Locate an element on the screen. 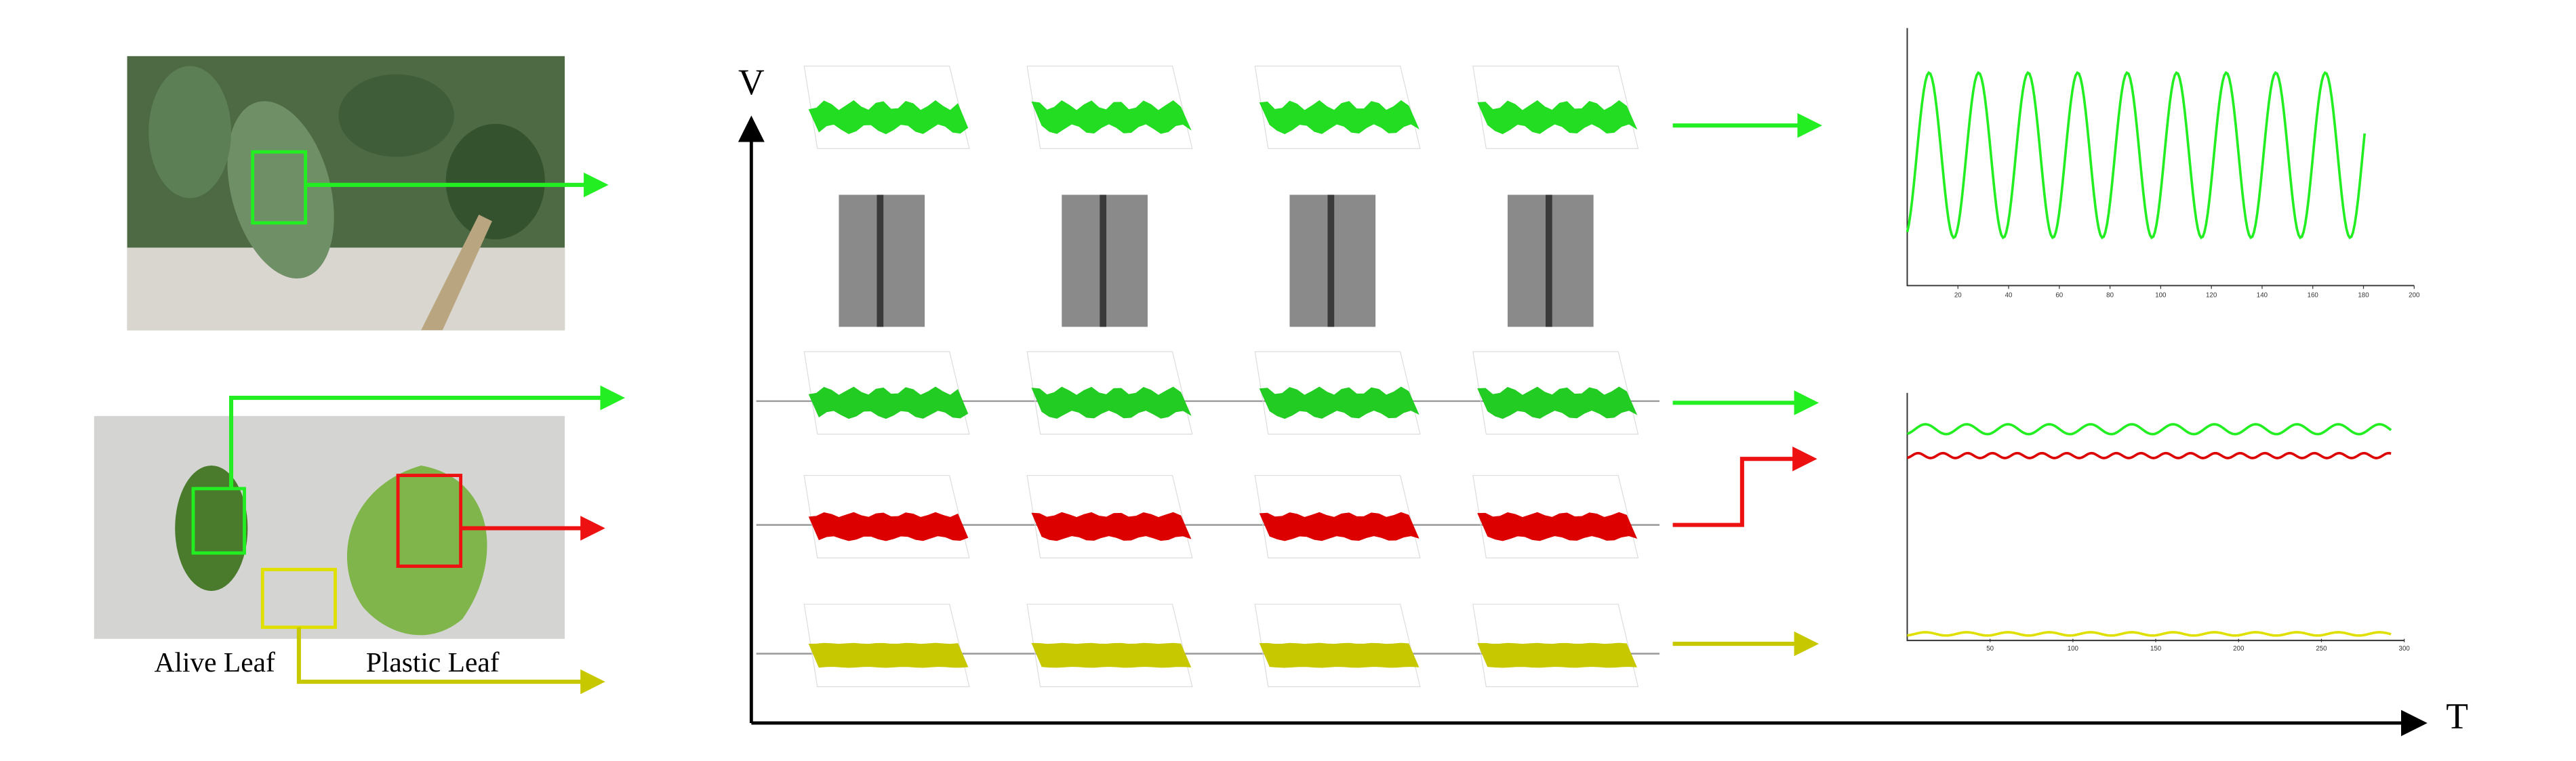  tree-photo is located at coordinates (368, 193).